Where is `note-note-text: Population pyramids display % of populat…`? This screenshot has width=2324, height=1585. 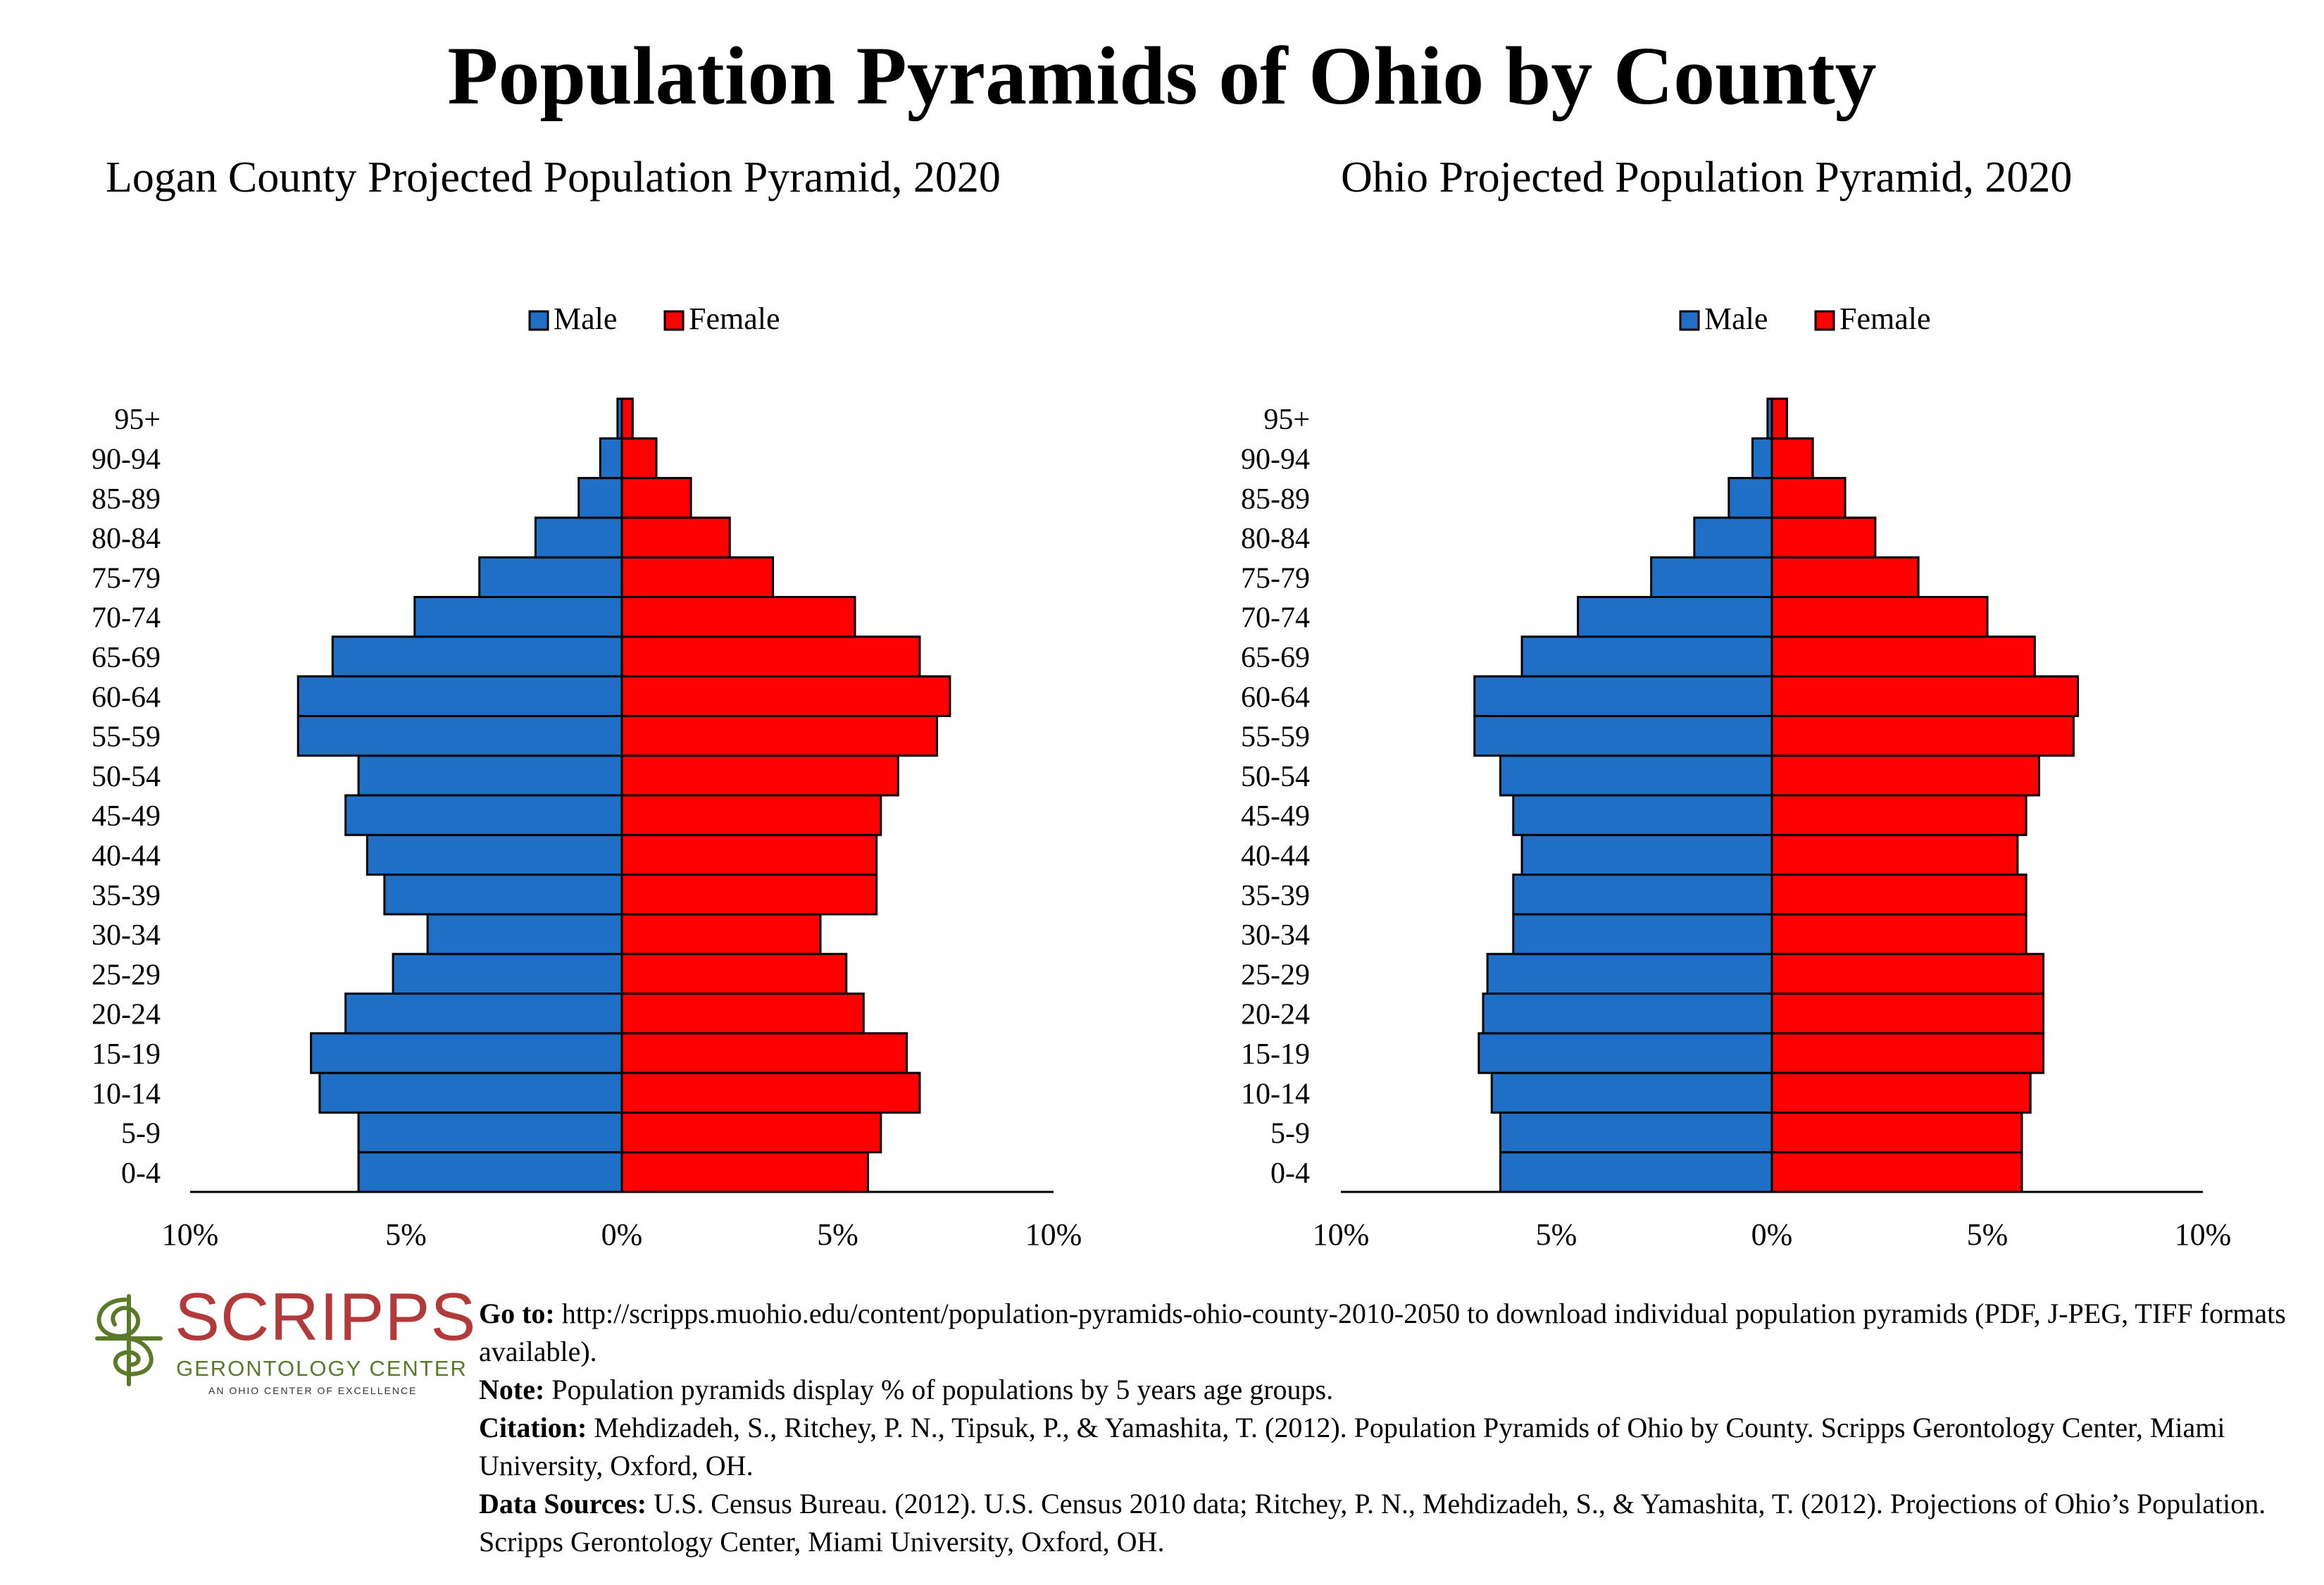
note-note-text: Population pyramids display % of populat… is located at coordinates (939, 1389).